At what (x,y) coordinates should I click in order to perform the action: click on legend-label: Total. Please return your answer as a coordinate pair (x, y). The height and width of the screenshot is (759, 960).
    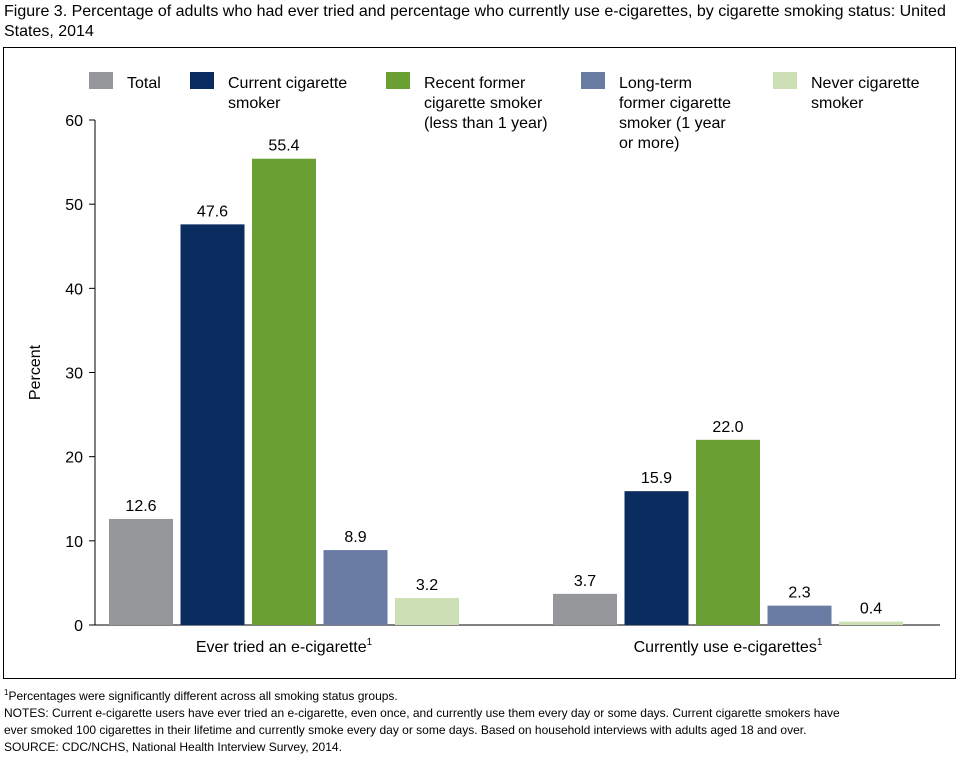
    Looking at the image, I should click on (144, 83).